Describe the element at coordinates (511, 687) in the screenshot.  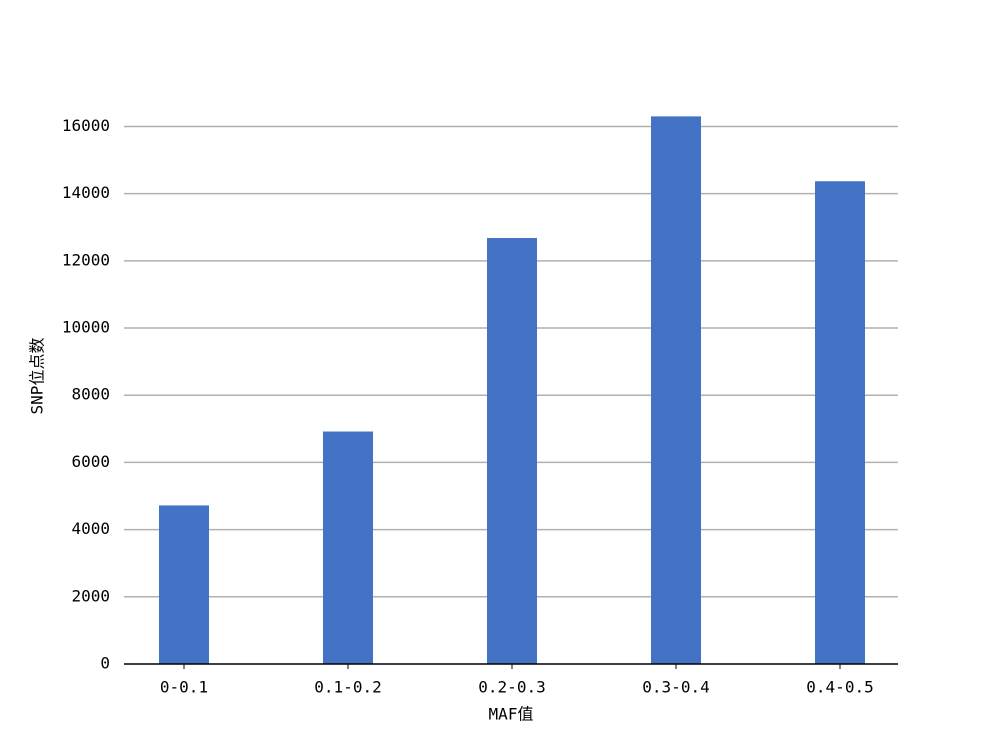
I see `x-tick-label: 0.2-0.3` at that location.